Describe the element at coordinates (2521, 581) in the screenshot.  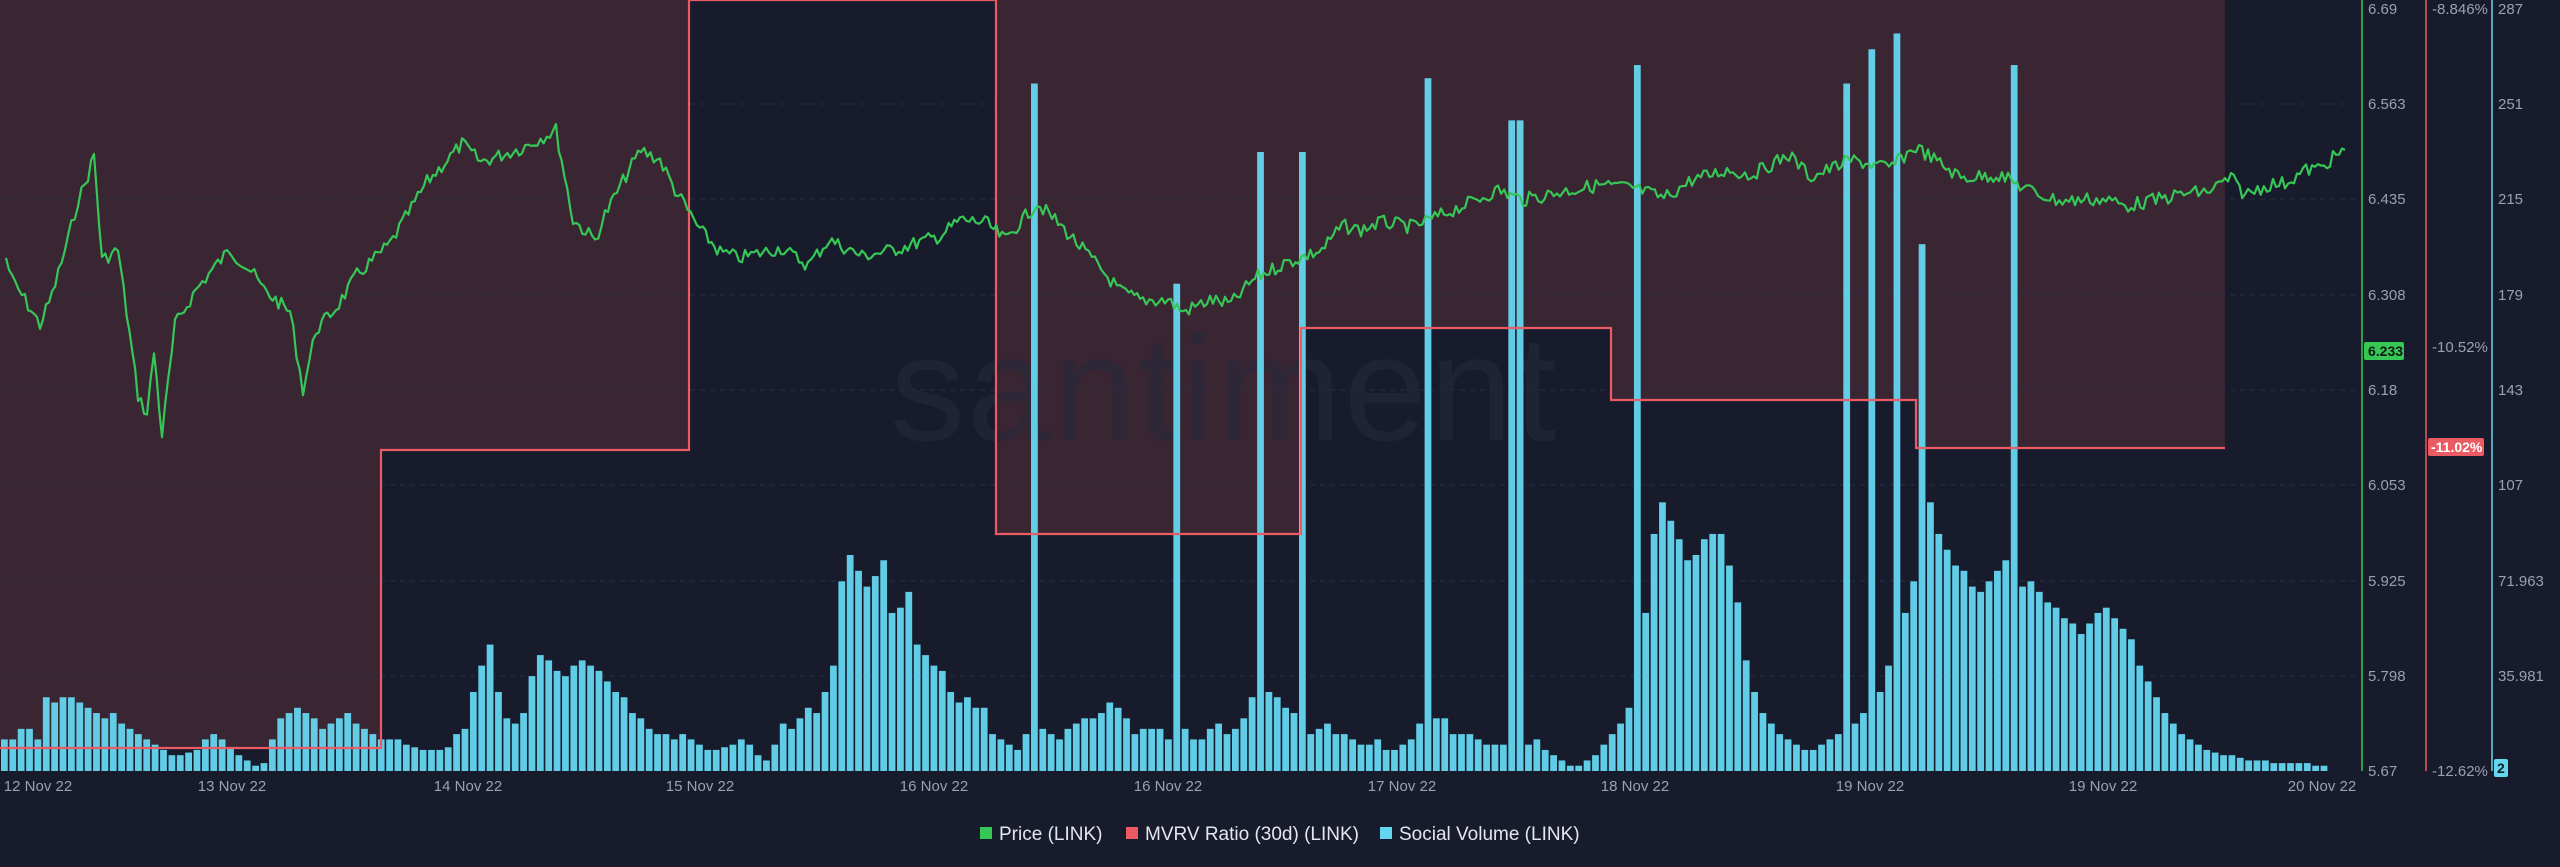
I see `social-tick-label: 71.963` at that location.